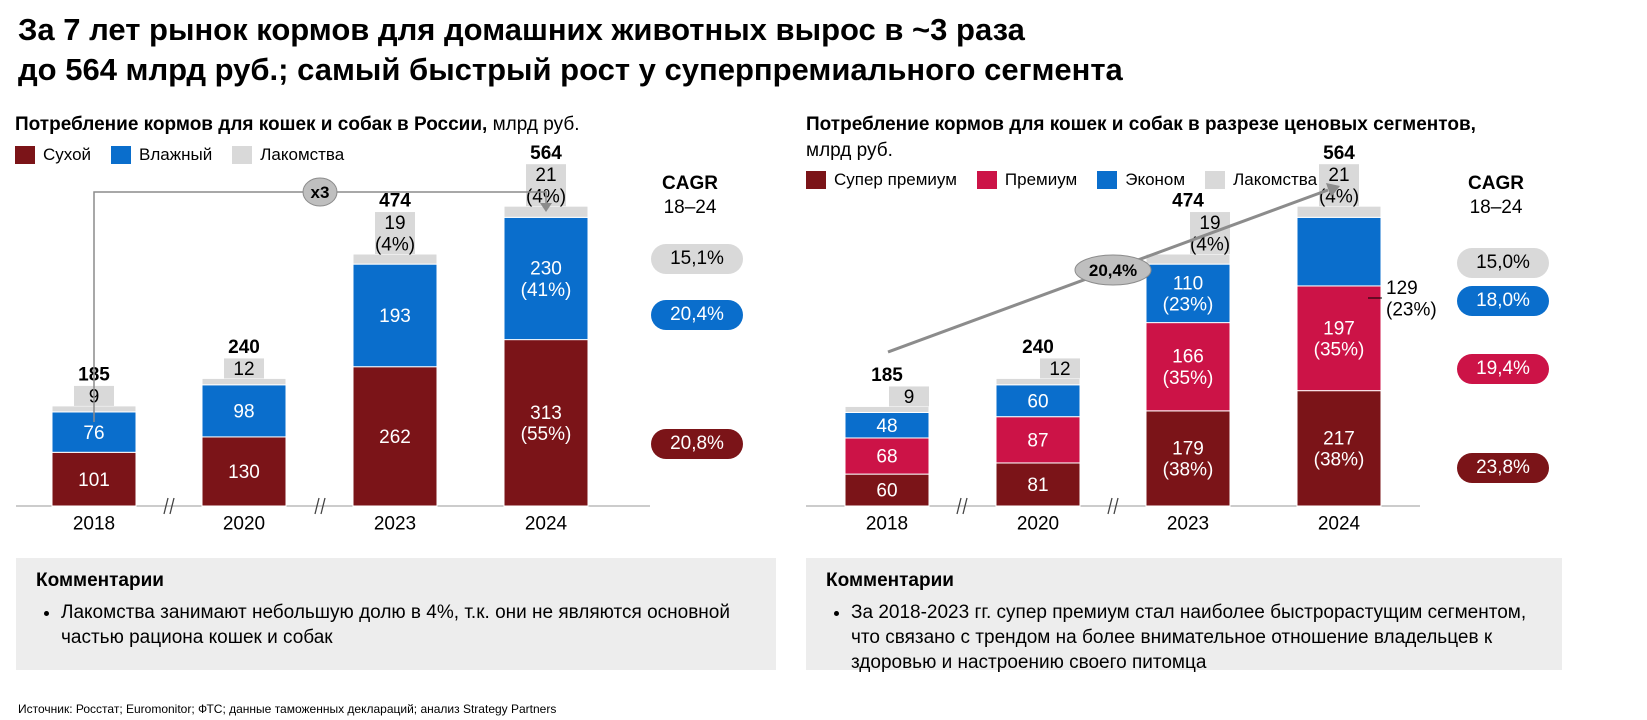 This screenshot has height=720, width=1647. I want to click on legend-item-dry: Сухой, so click(53, 155).